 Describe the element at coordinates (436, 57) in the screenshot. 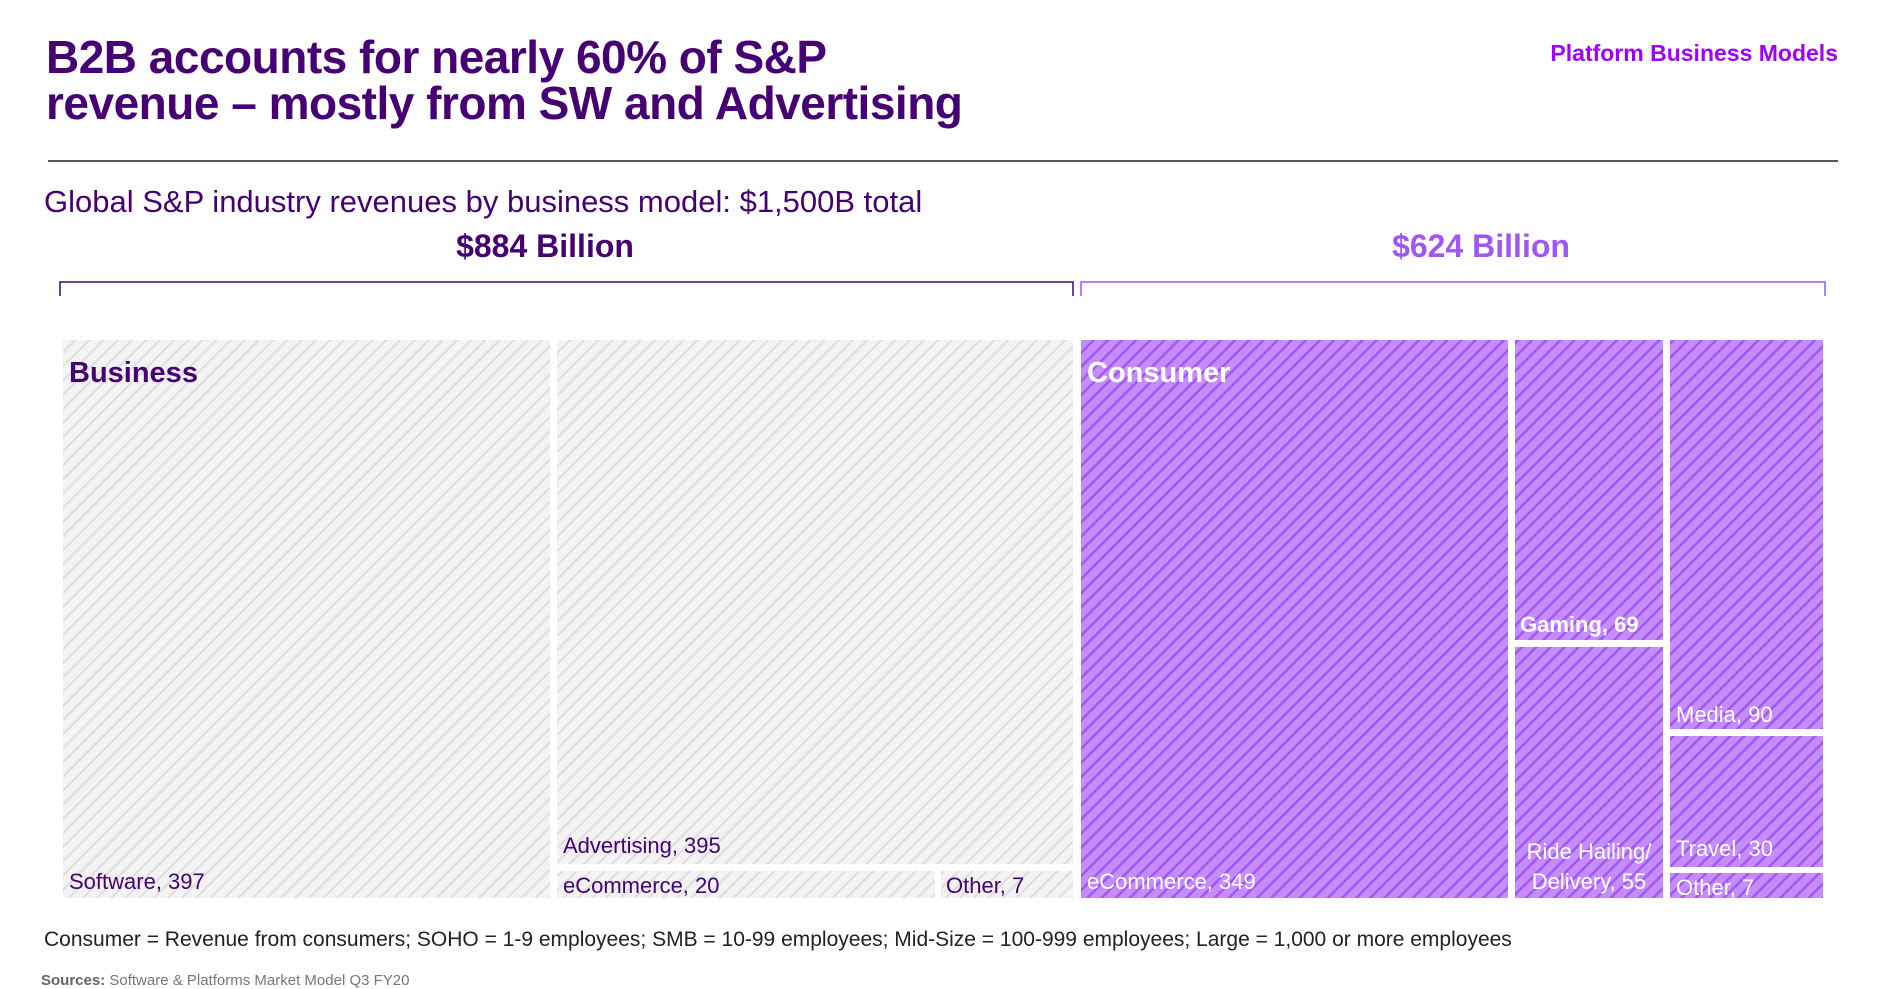

I see `title-line-1: B2B accounts for nearly 60% of S&P` at that location.